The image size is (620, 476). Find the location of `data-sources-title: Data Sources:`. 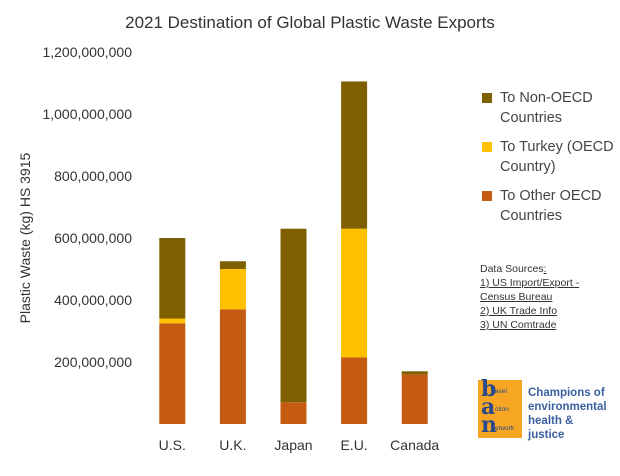

data-sources-title: Data Sources: is located at coordinates (513, 269).